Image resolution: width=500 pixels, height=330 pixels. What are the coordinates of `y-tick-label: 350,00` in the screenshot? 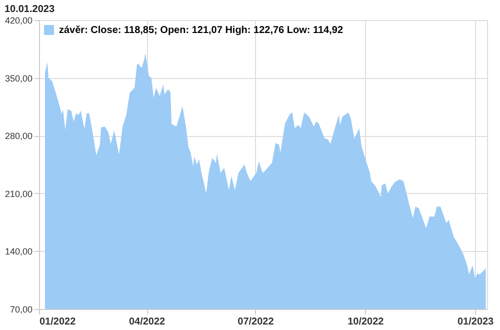 It's located at (18, 78).